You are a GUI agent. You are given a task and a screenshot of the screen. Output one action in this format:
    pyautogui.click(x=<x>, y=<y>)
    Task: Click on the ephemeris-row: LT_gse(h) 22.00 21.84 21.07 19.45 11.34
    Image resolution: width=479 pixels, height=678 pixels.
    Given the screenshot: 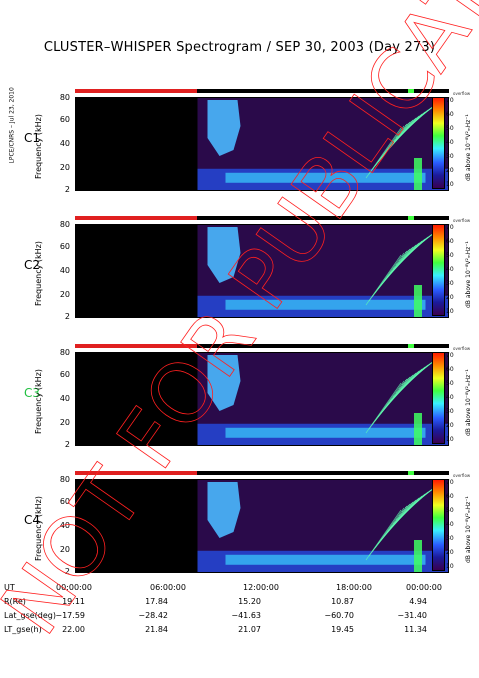 What is the action you would take?
    pyautogui.click(x=239, y=631)
    